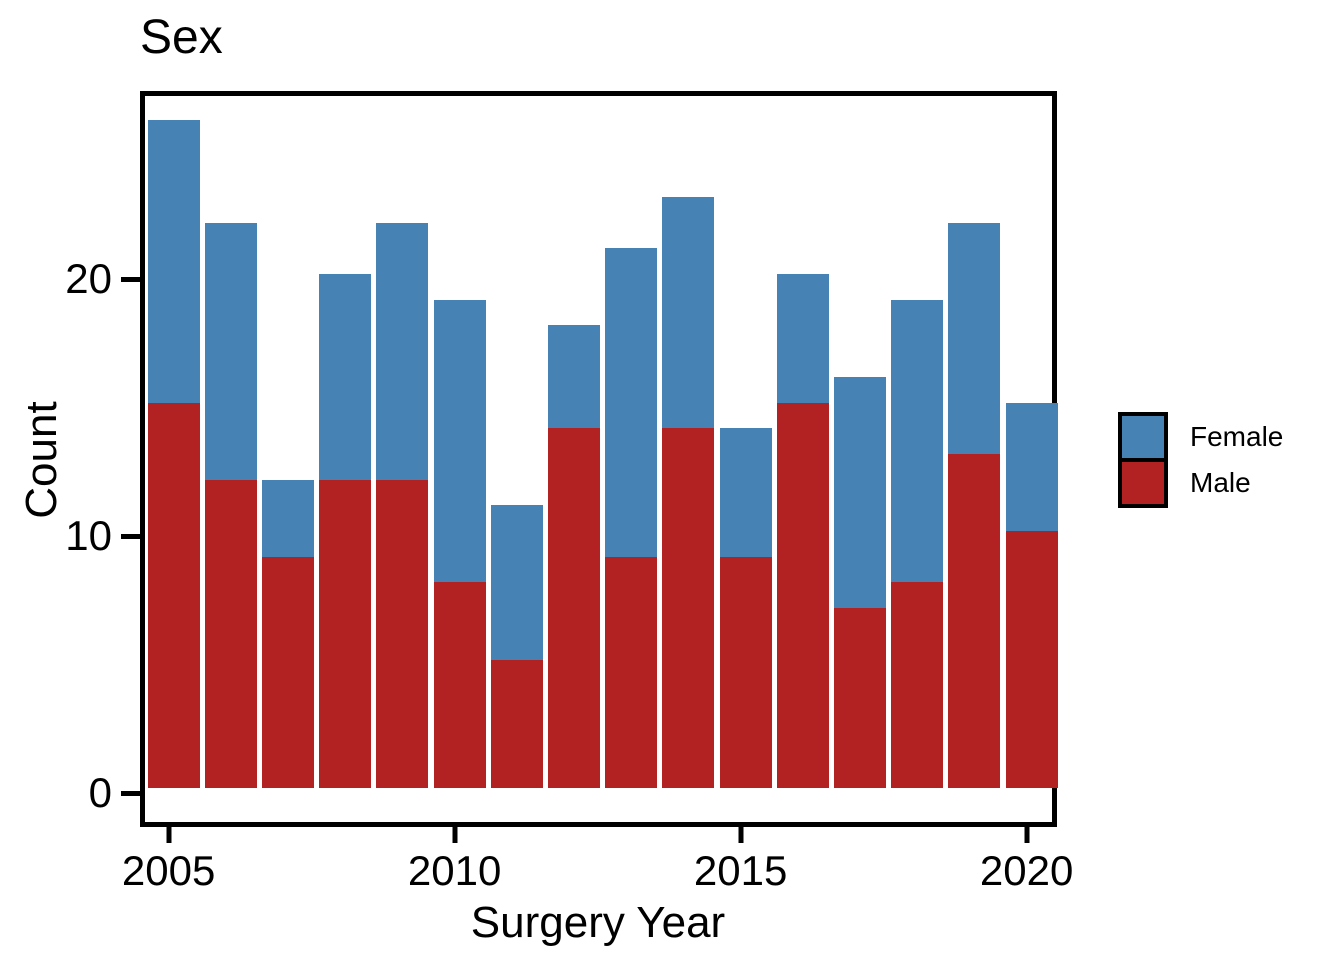 This screenshot has width=1344, height=960. Describe the element at coordinates (41, 460) in the screenshot. I see `y-axis-title: Count` at that location.